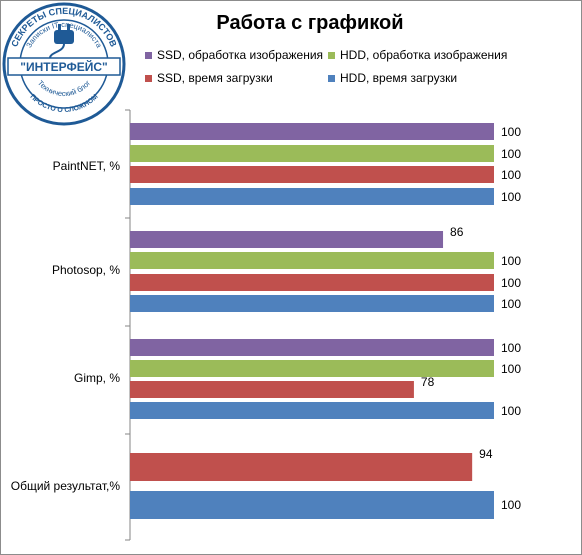  I want to click on category-label: Общий результат,%, so click(65, 486).